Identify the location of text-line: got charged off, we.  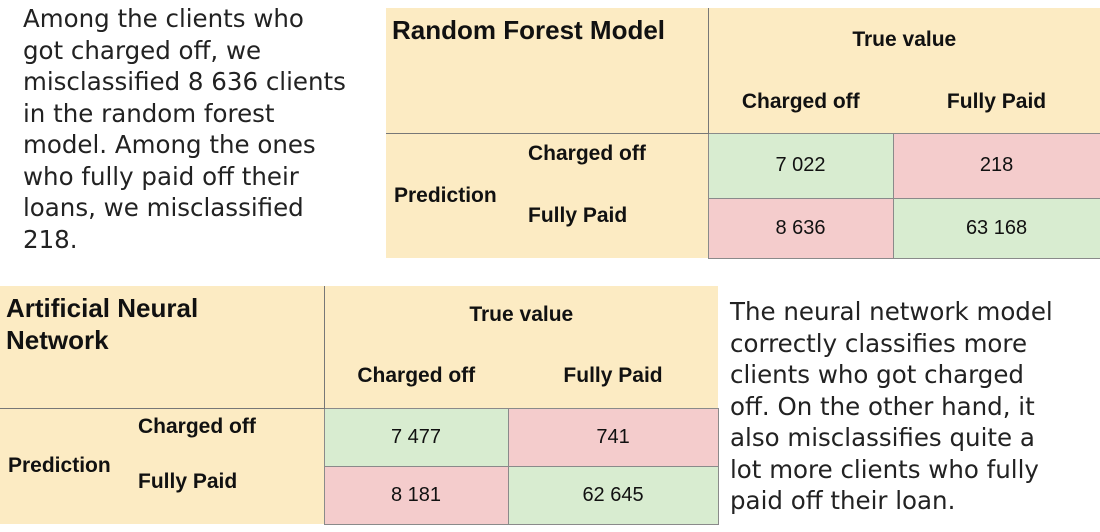
(142, 50).